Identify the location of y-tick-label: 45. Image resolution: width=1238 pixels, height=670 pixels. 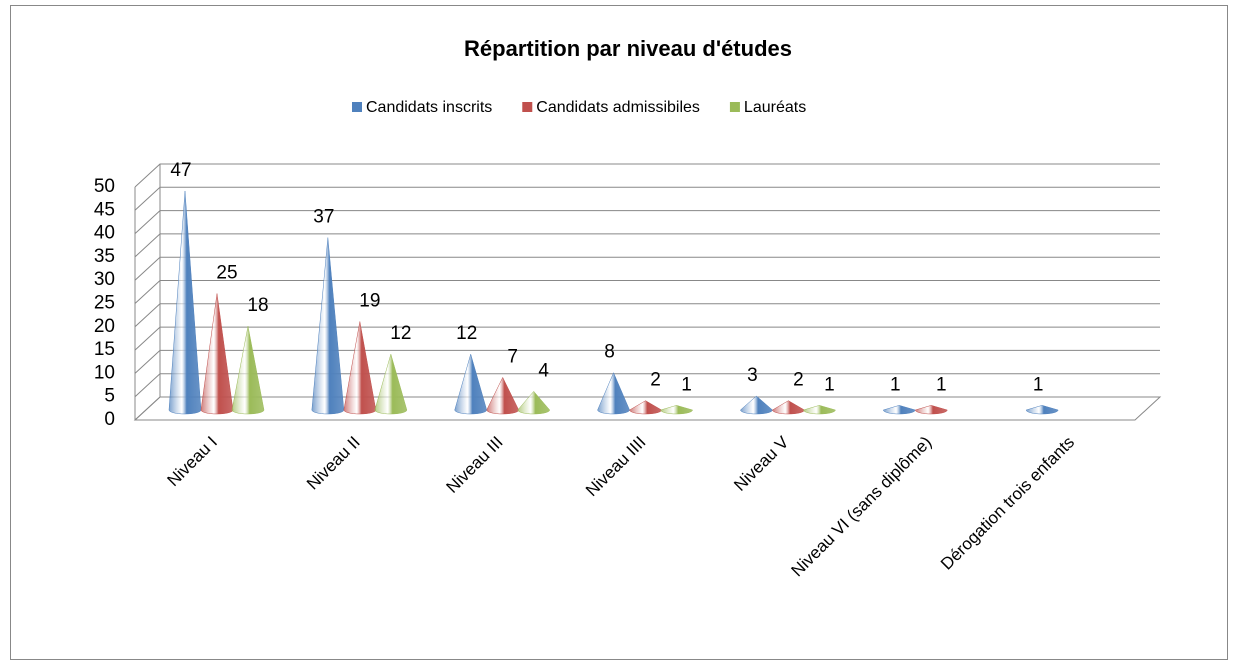
(104, 209).